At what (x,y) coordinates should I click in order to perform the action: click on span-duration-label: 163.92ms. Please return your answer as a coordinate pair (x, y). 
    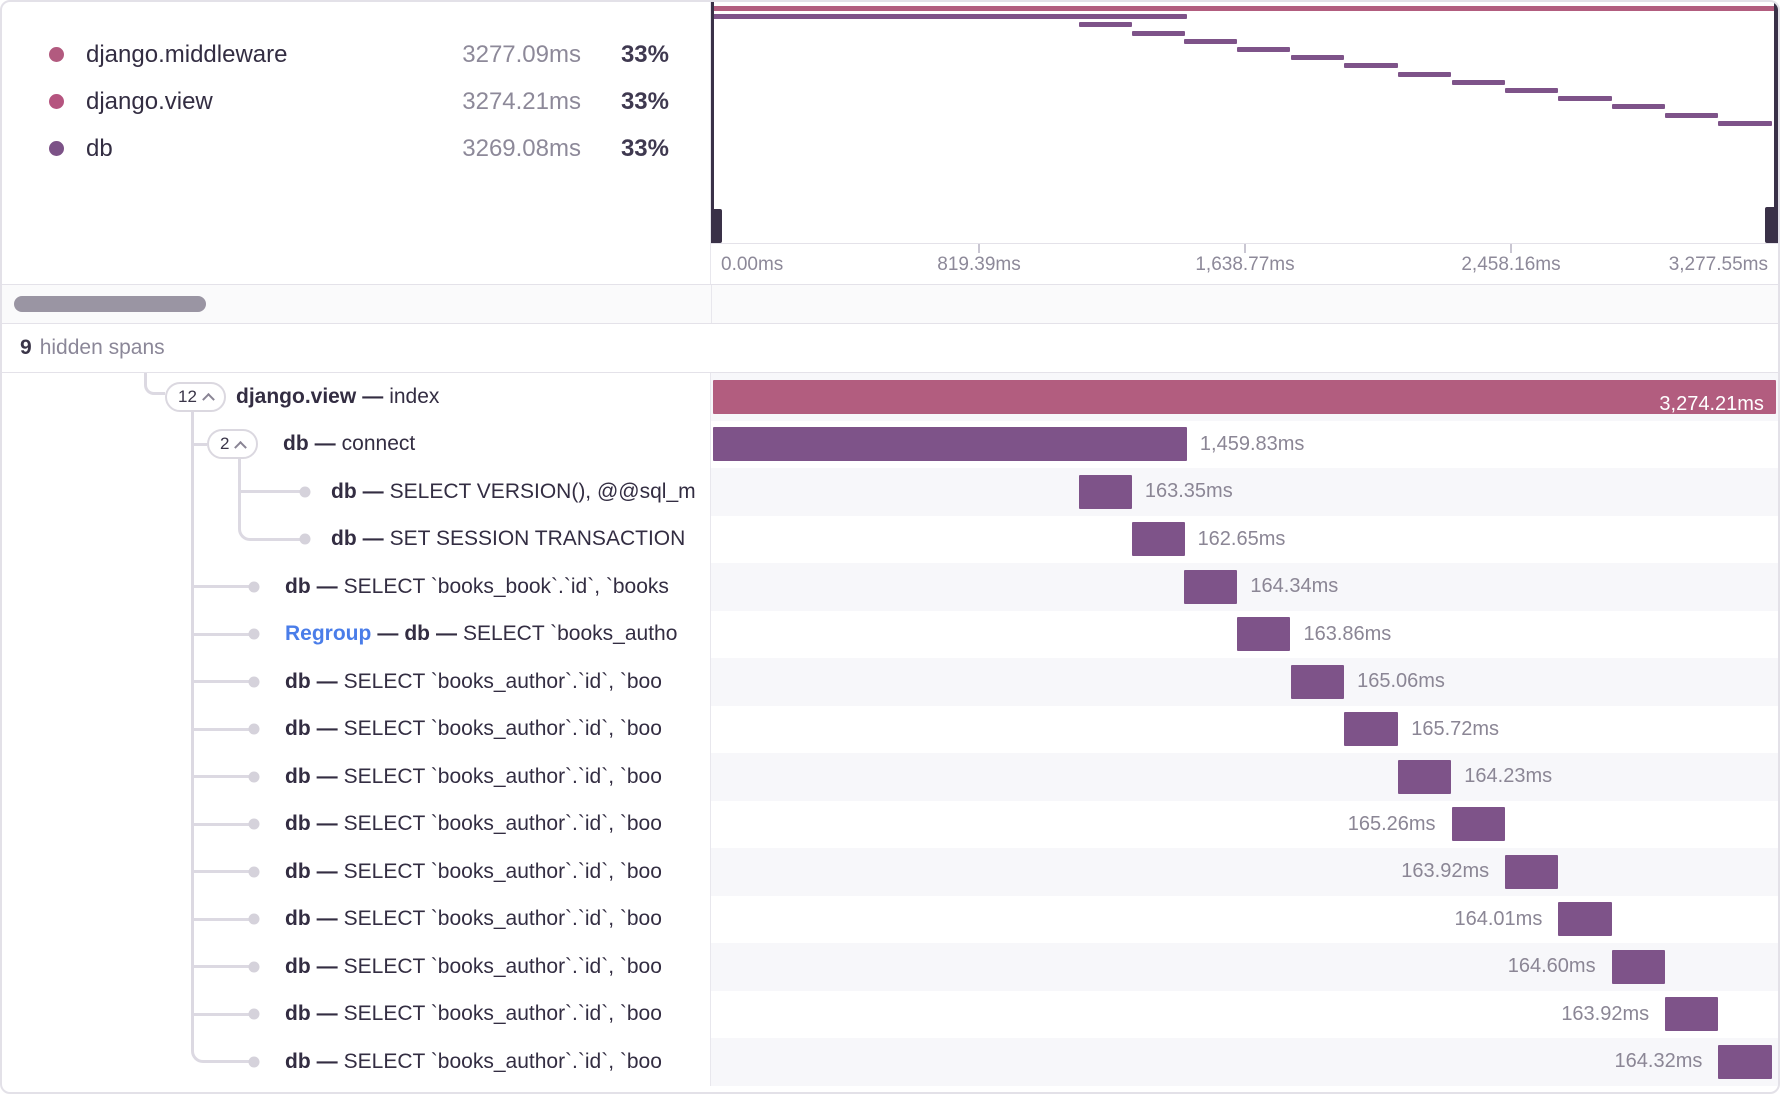
    Looking at the image, I should click on (1605, 1013).